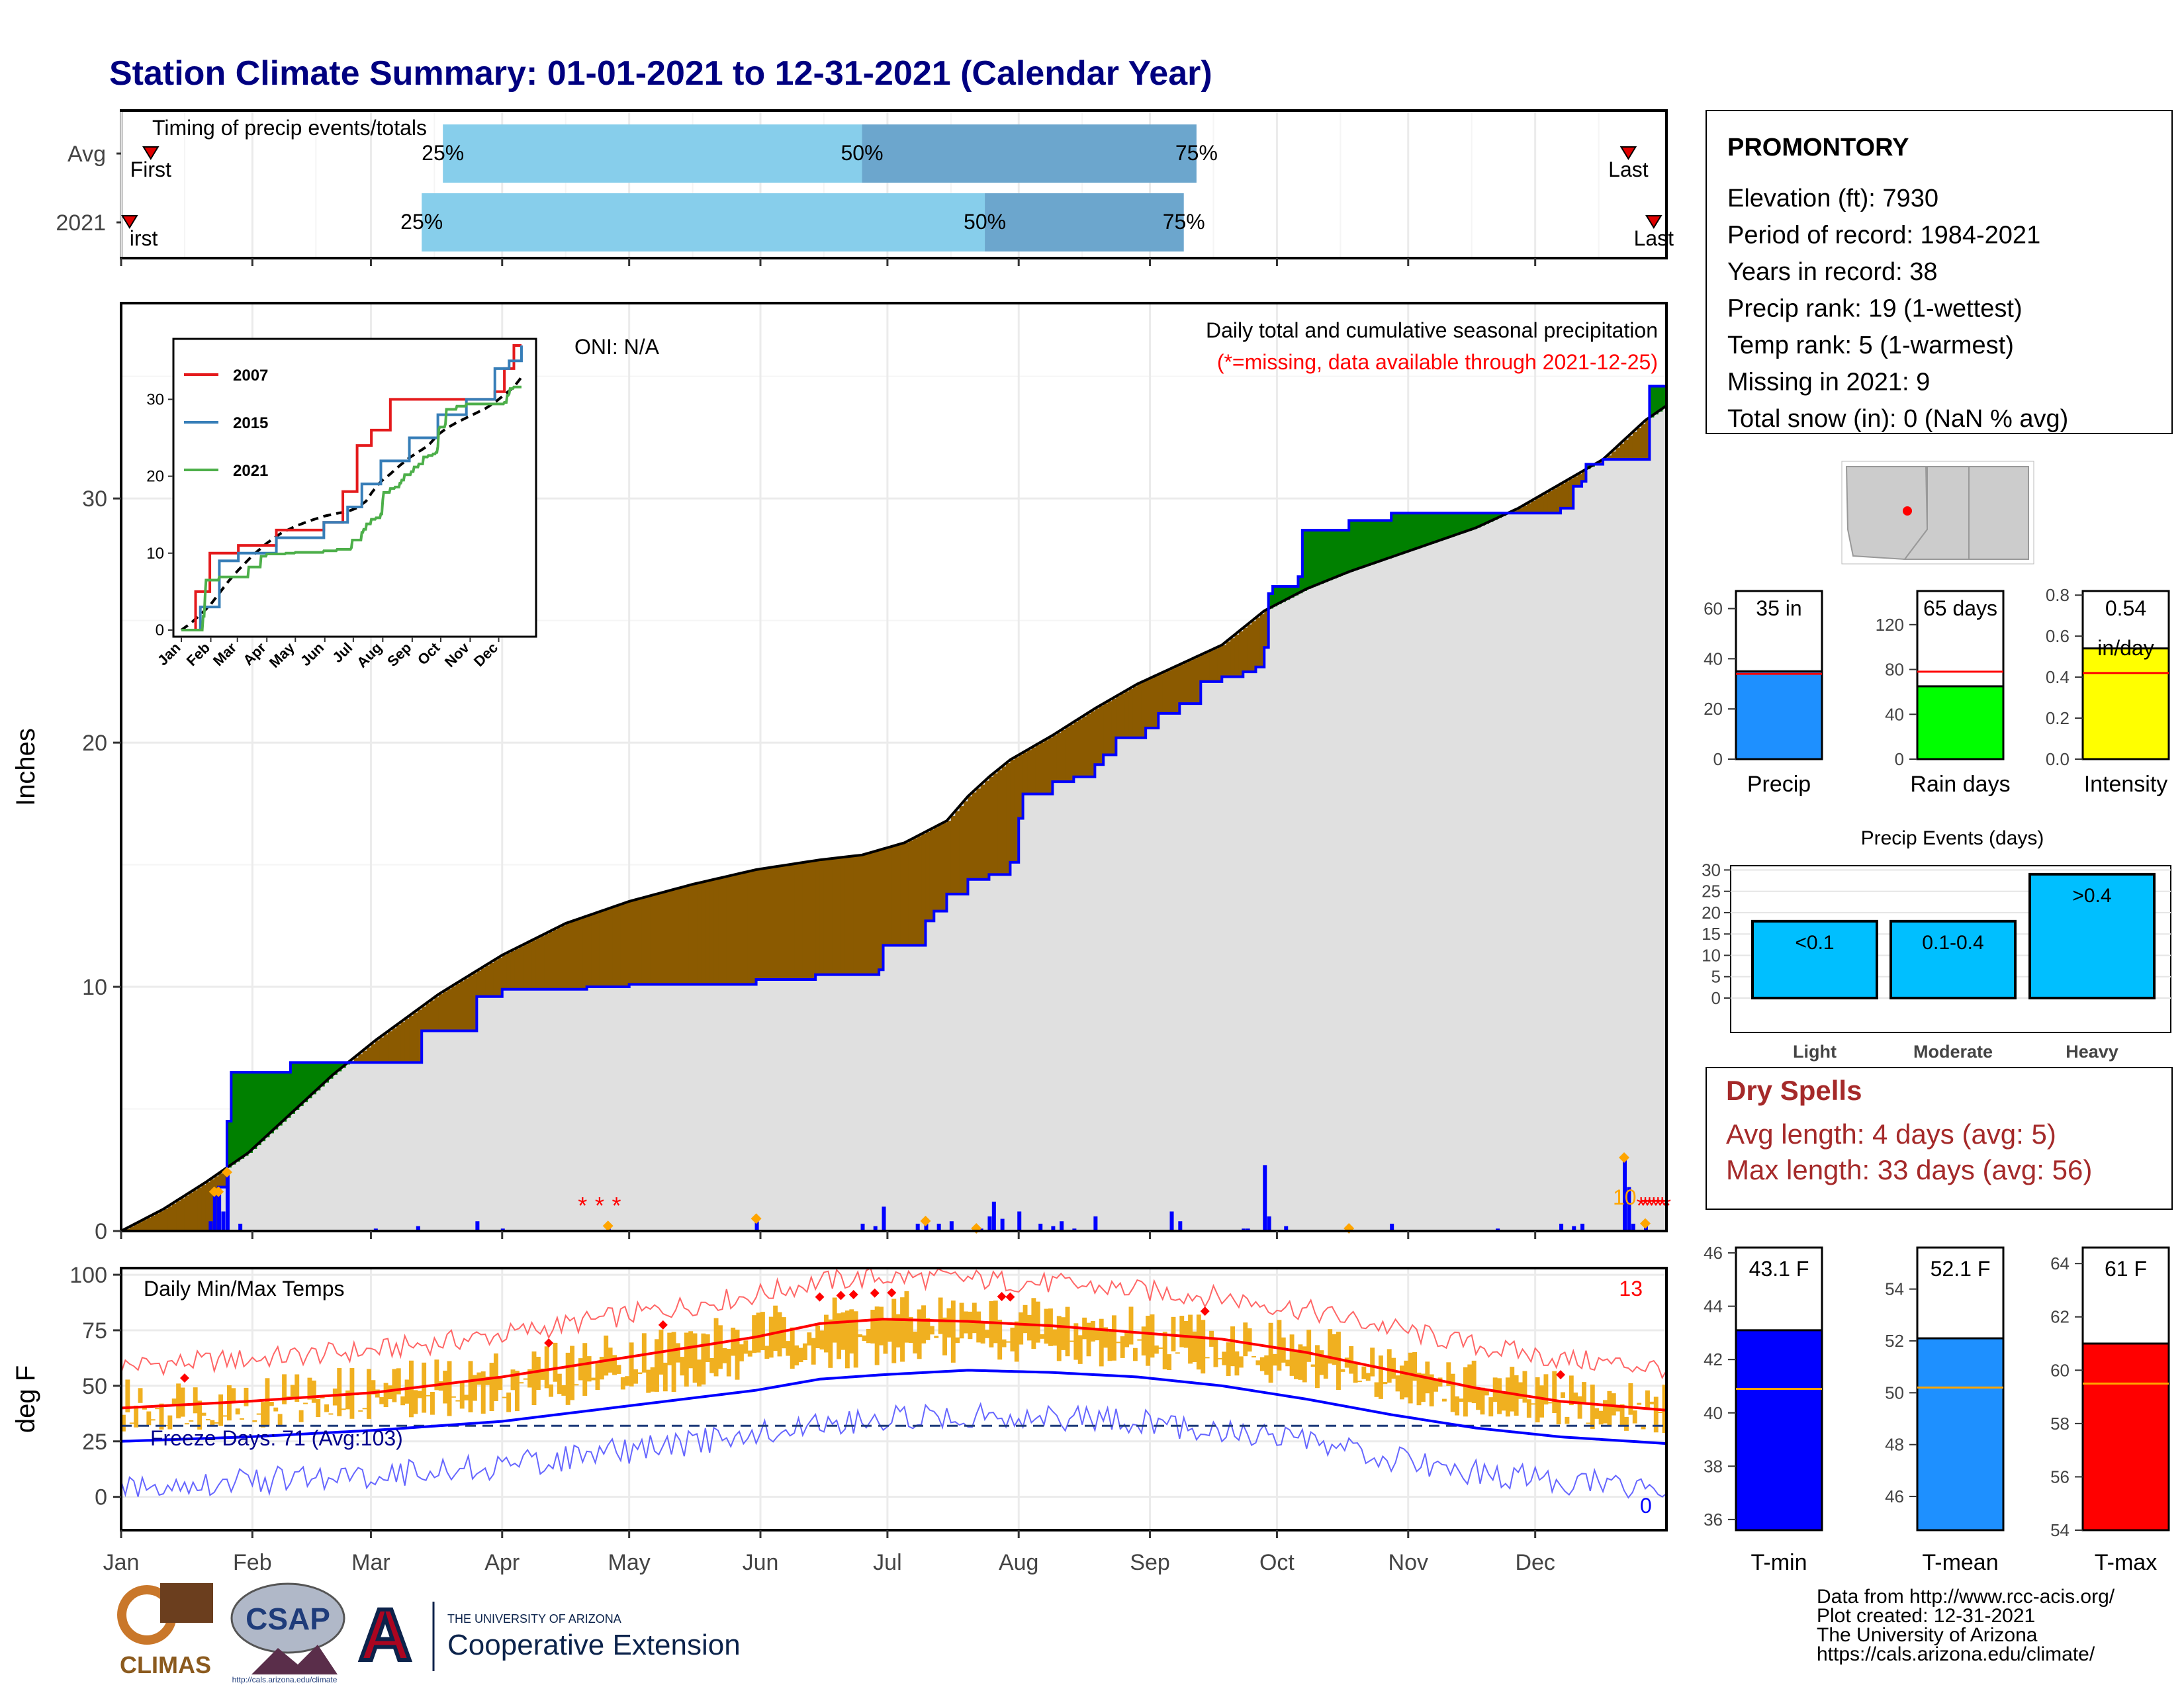 Image resolution: width=2184 pixels, height=1691 pixels. Describe the element at coordinates (121, 1563) in the screenshot. I see `month-label: Jan` at that location.